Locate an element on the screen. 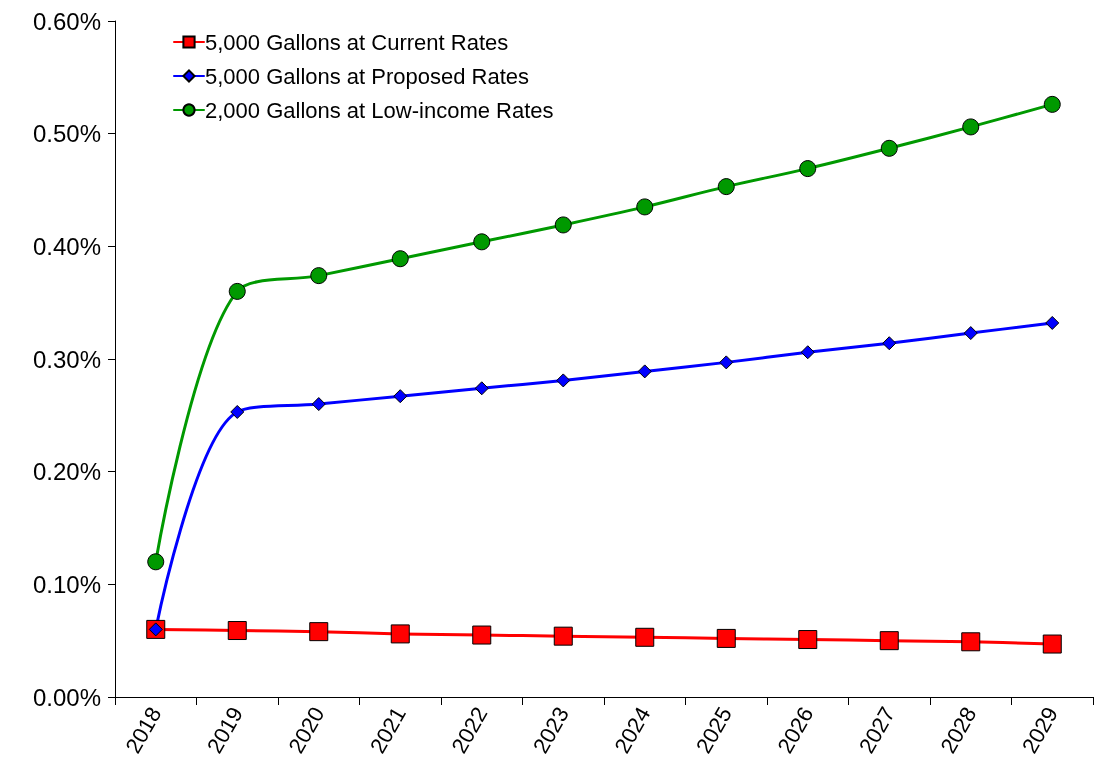  legend-label: 5,000 Gallons at Current Rates is located at coordinates (357, 42).